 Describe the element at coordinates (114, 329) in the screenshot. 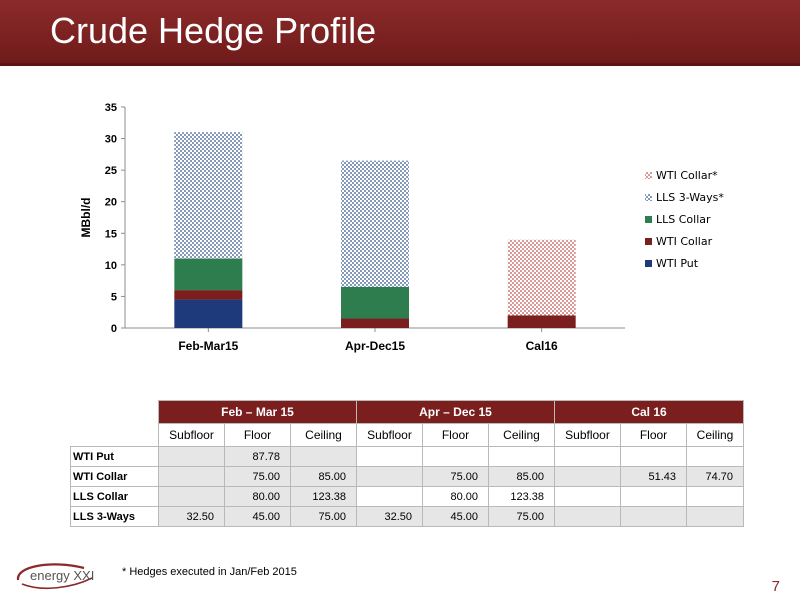

I see `y-tick-label: 0` at that location.